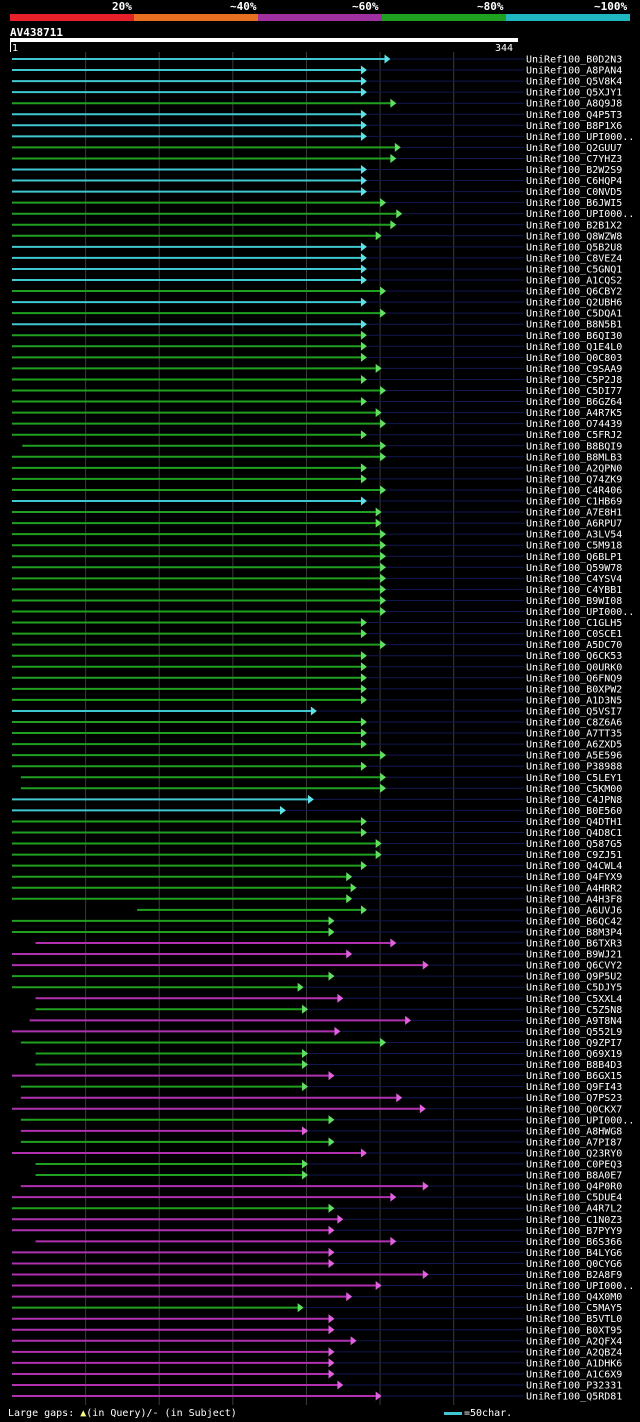 This screenshot has width=640, height=1422. What do you see at coordinates (317, 513) in the screenshot?
I see `hit-row: UniRef100_A7E8H1` at bounding box center [317, 513].